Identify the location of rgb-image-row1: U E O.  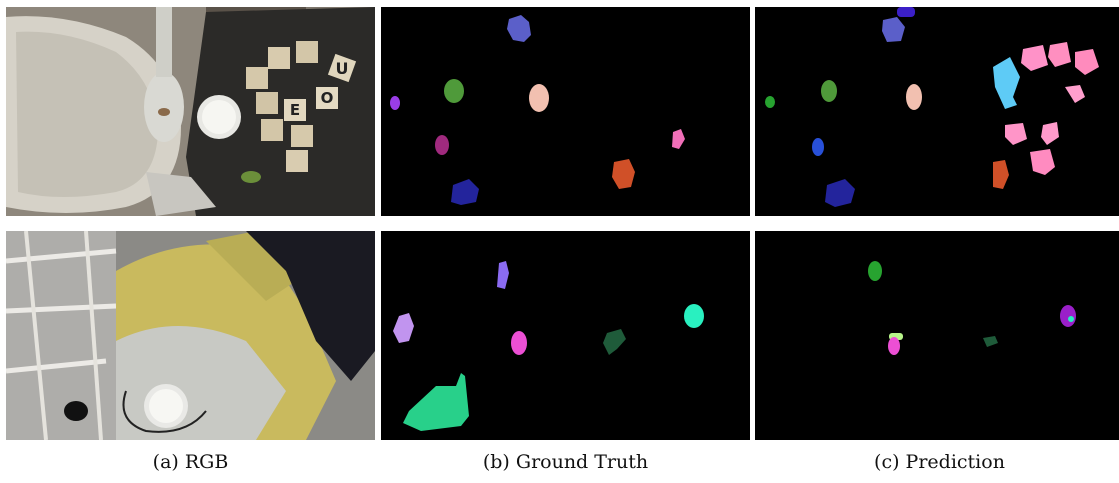
(190, 111).